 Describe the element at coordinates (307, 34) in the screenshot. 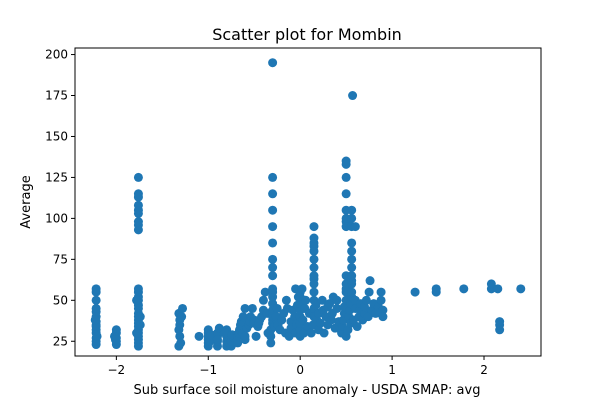

I see `chart-title: Scatter plot for Mombin` at that location.